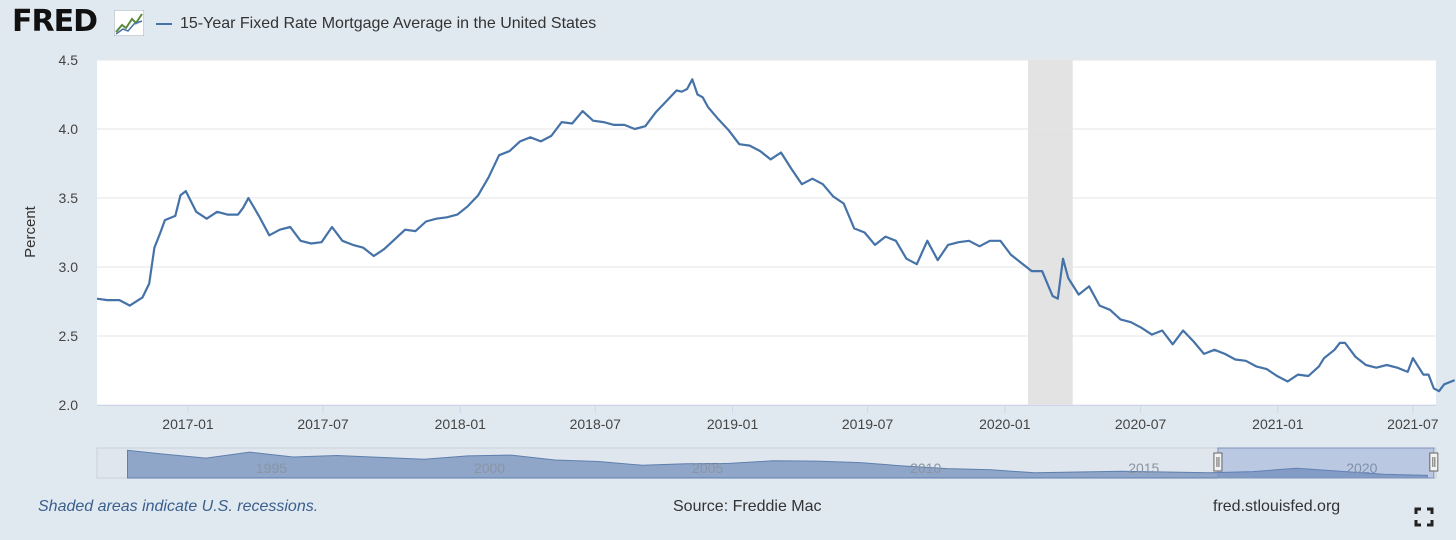  I want to click on x-tick-label: 2021-01, so click(1278, 424).